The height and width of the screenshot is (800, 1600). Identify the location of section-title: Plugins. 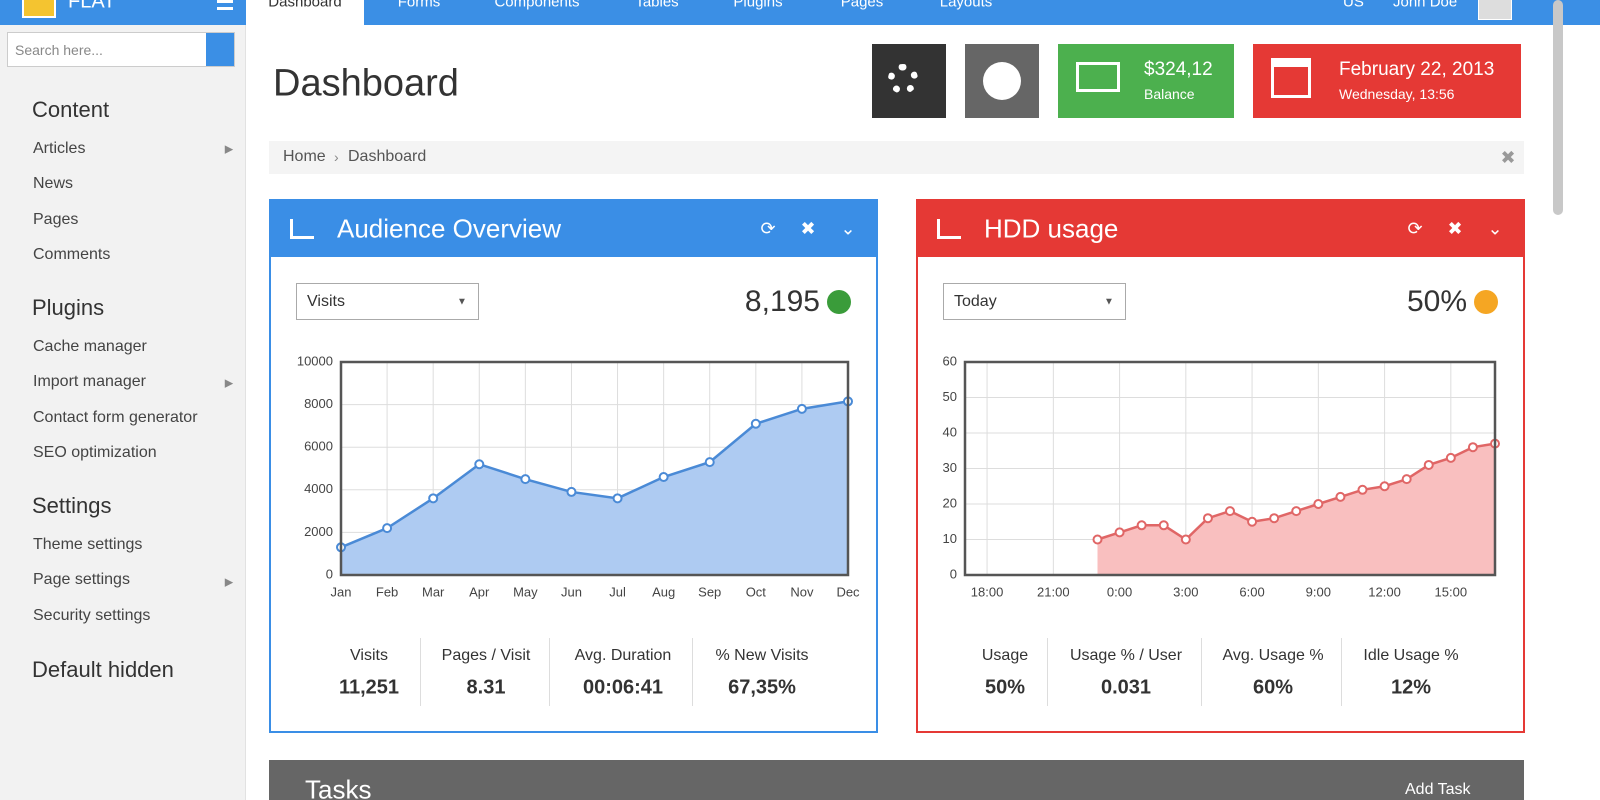
(68, 307).